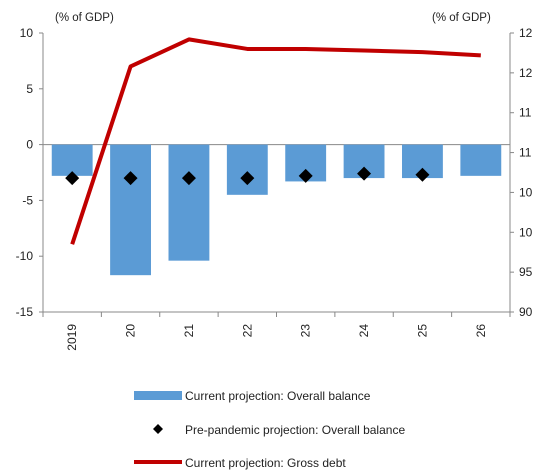 Image resolution: width=540 pixels, height=471 pixels. I want to click on legend-label-bar: Current projection: Overall balance, so click(278, 396).